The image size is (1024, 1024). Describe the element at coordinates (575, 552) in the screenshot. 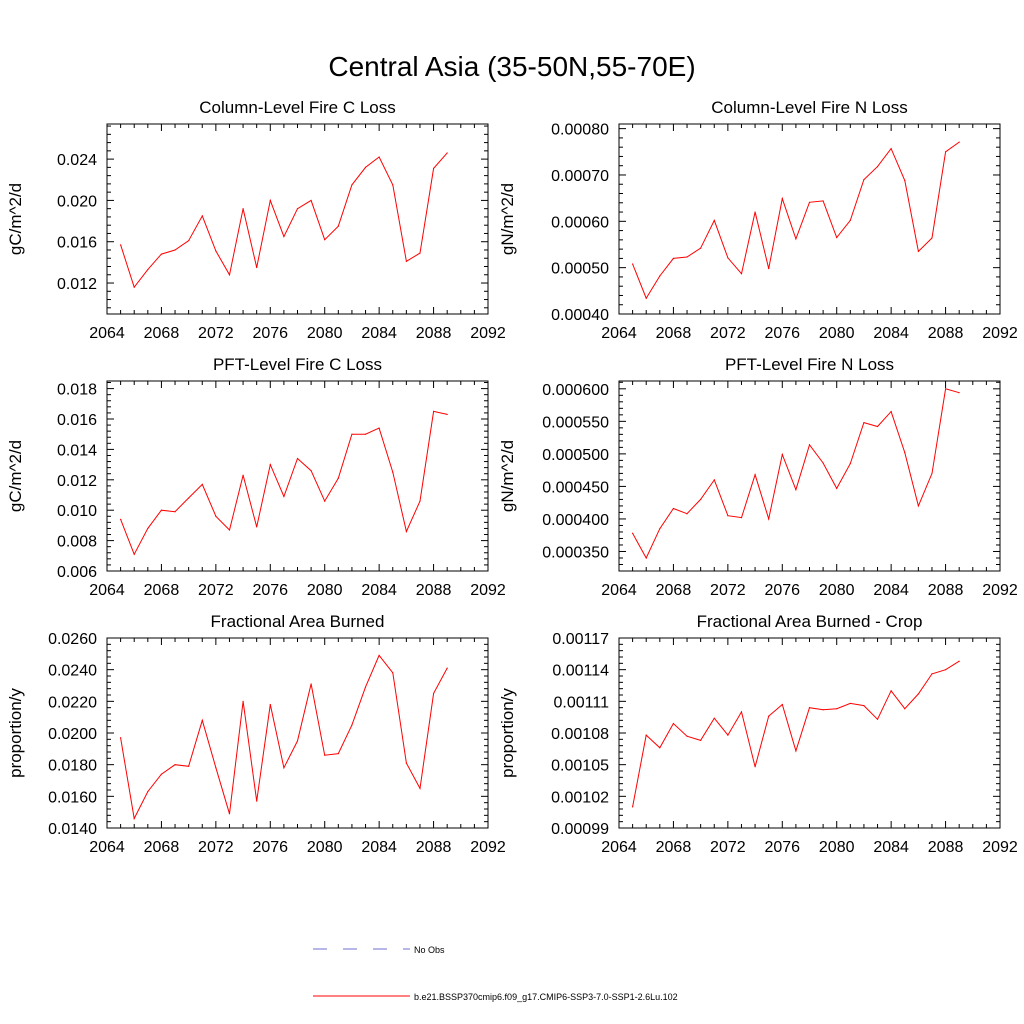

I see `y-tick-label: 0.000350` at that location.